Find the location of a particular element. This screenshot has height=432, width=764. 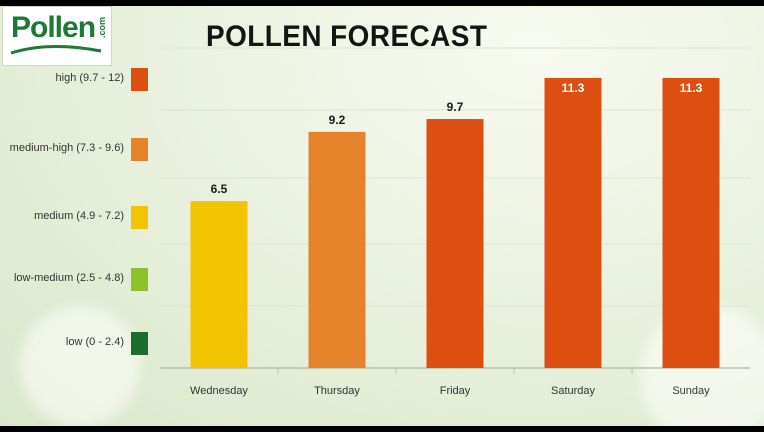

logo-text: Pollen is located at coordinates (53, 27).